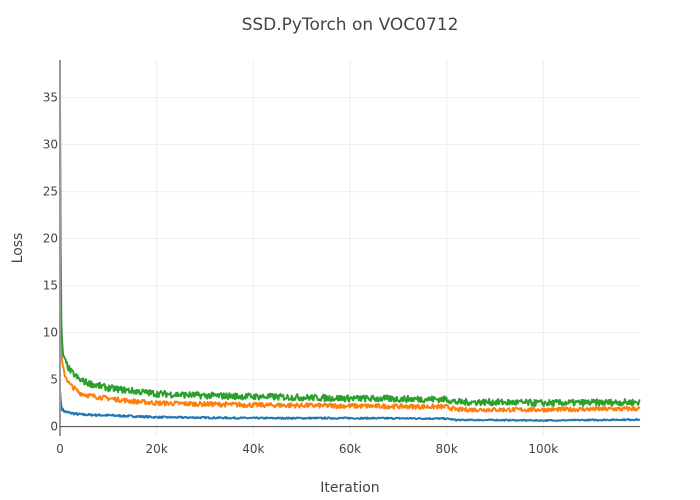 This screenshot has width=700, height=500. What do you see at coordinates (50, 145) in the screenshot?
I see `y-tick-label: 30` at bounding box center [50, 145].